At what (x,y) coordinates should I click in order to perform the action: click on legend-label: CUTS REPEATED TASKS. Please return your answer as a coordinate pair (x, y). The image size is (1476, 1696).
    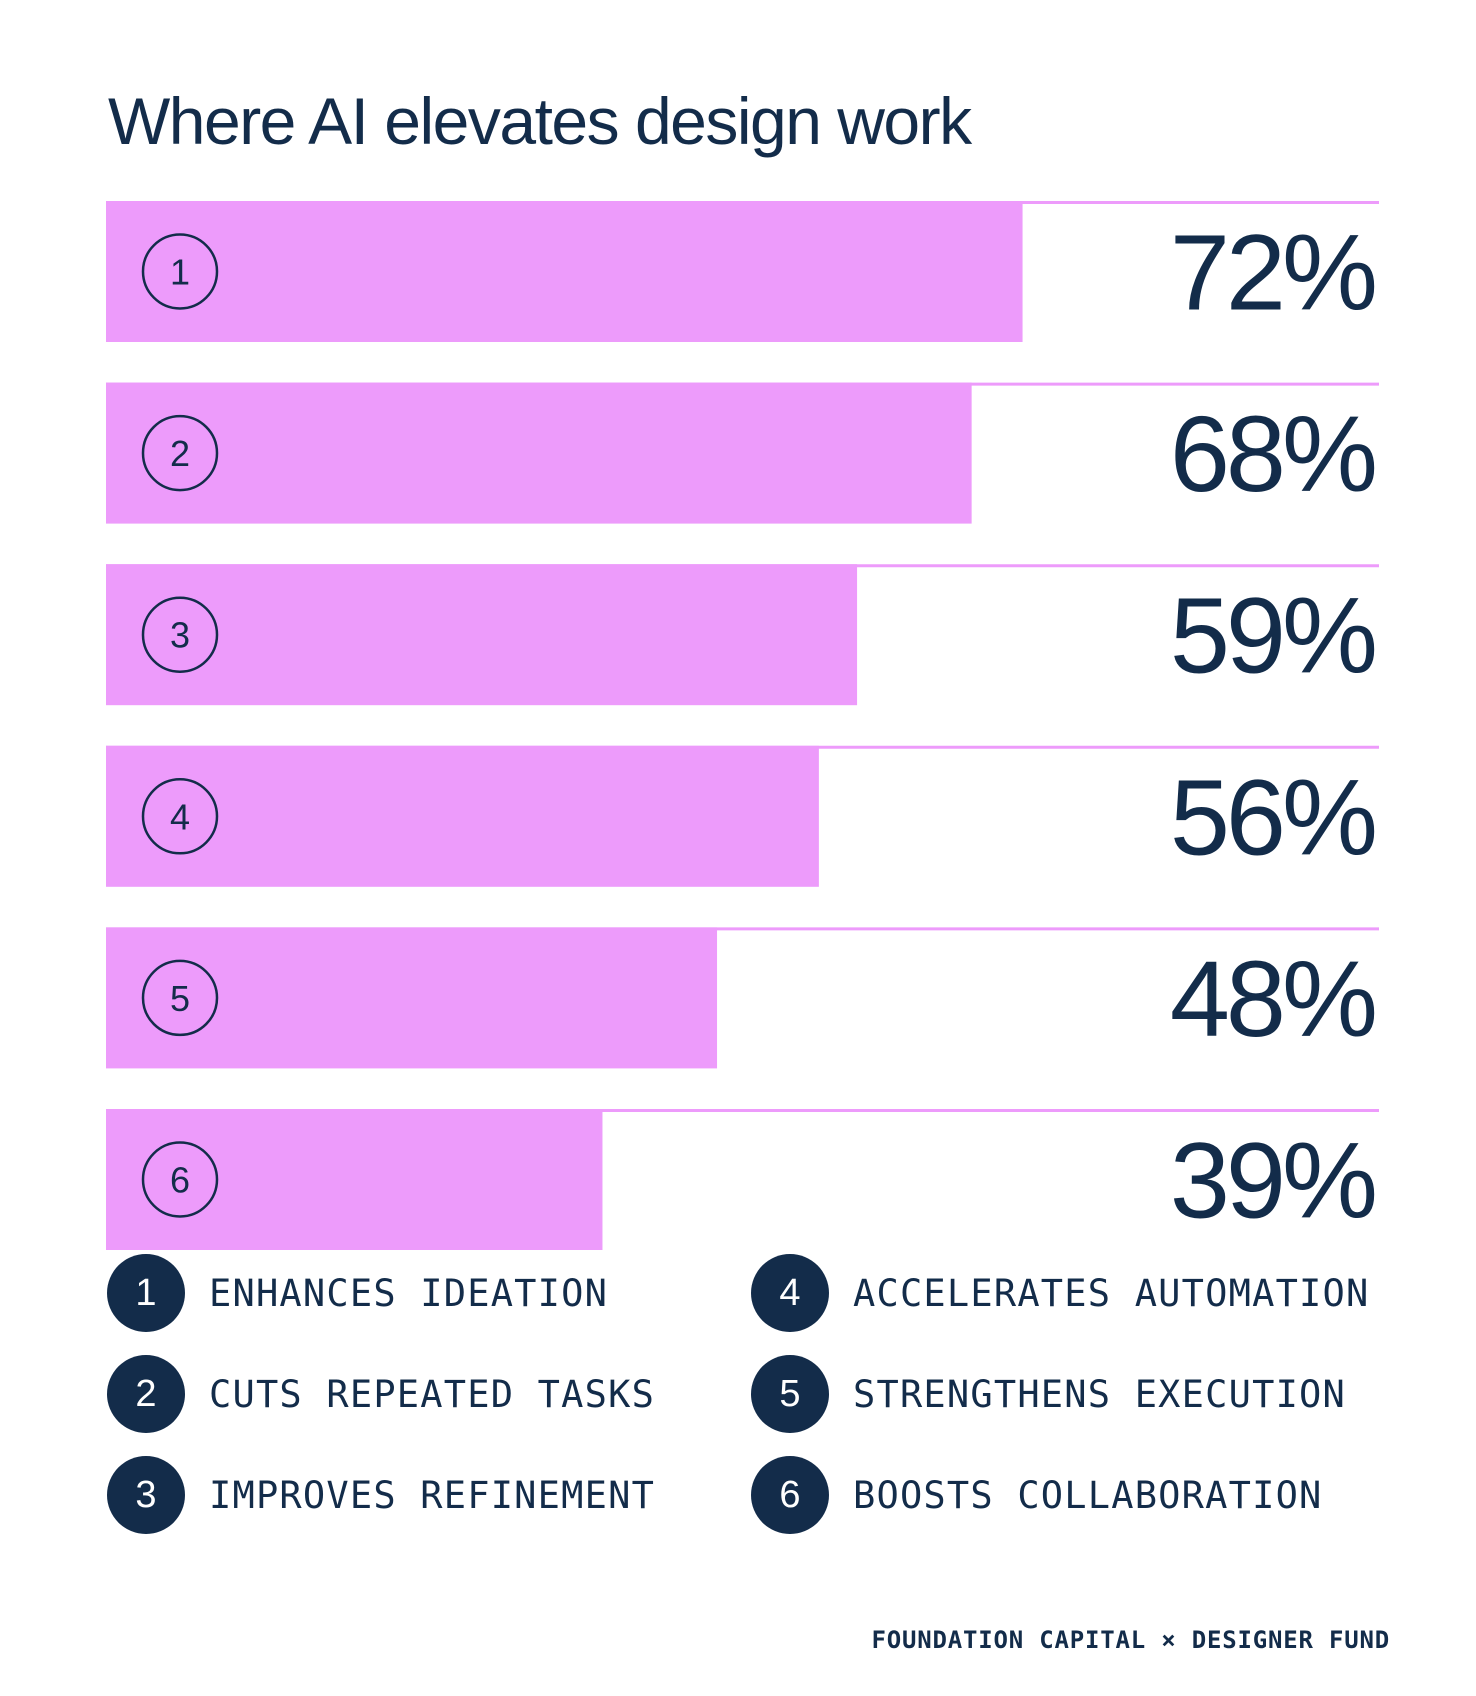
    Looking at the image, I should click on (432, 1394).